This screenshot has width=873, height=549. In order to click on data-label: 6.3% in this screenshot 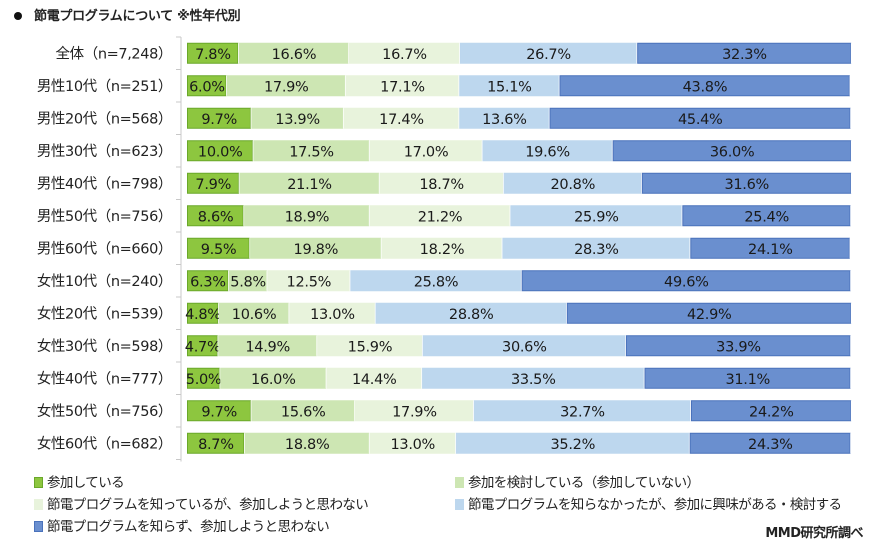, I will do `click(208, 282)`.